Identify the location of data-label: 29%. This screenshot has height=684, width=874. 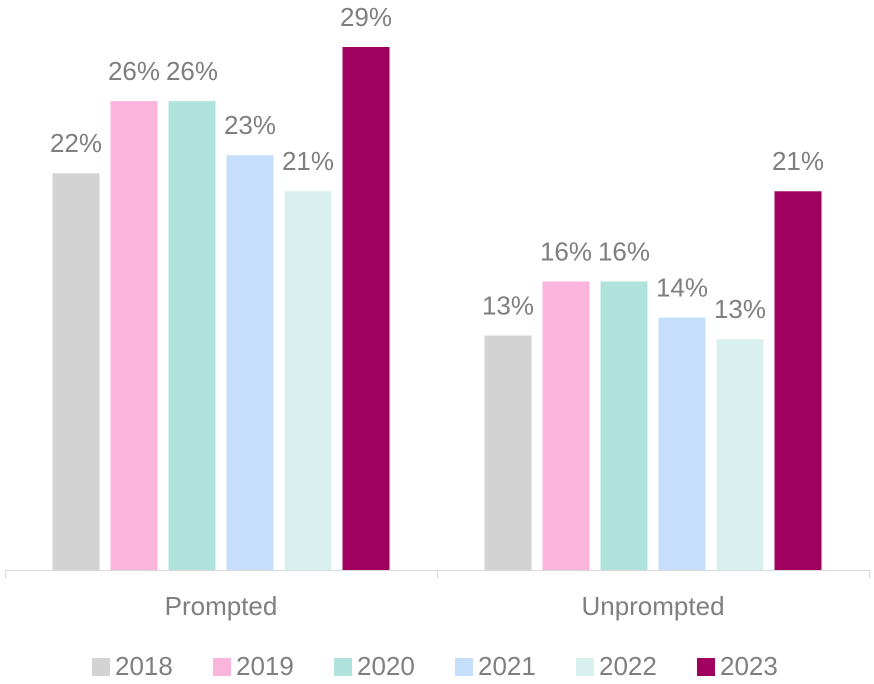
(366, 17).